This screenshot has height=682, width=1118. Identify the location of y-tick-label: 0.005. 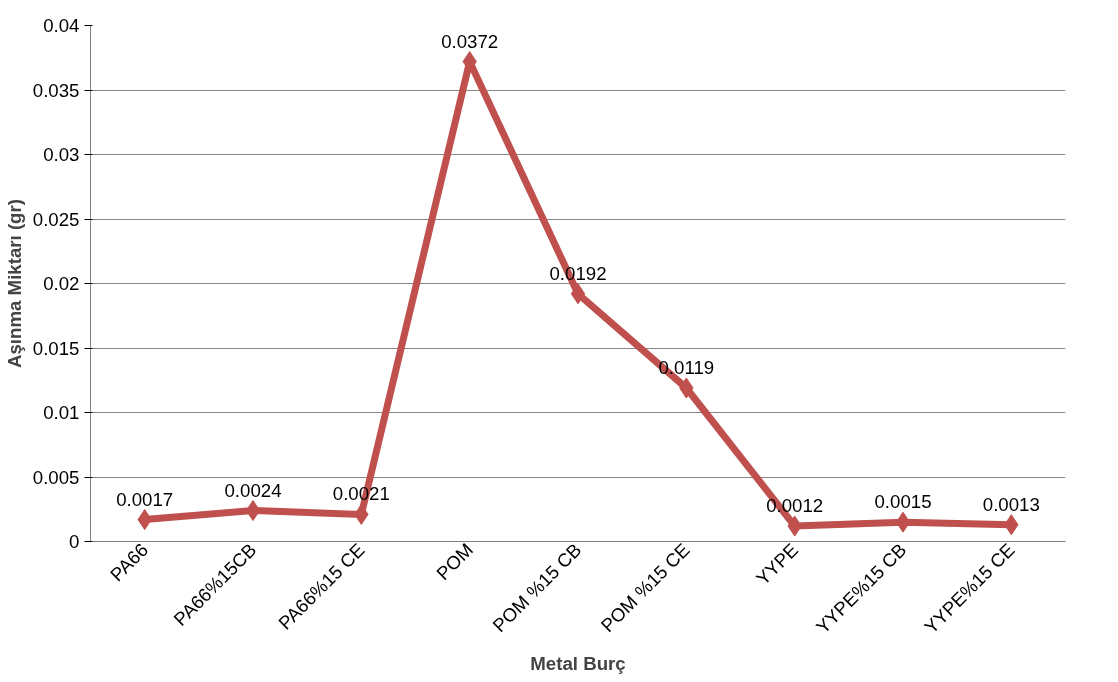
(56, 477).